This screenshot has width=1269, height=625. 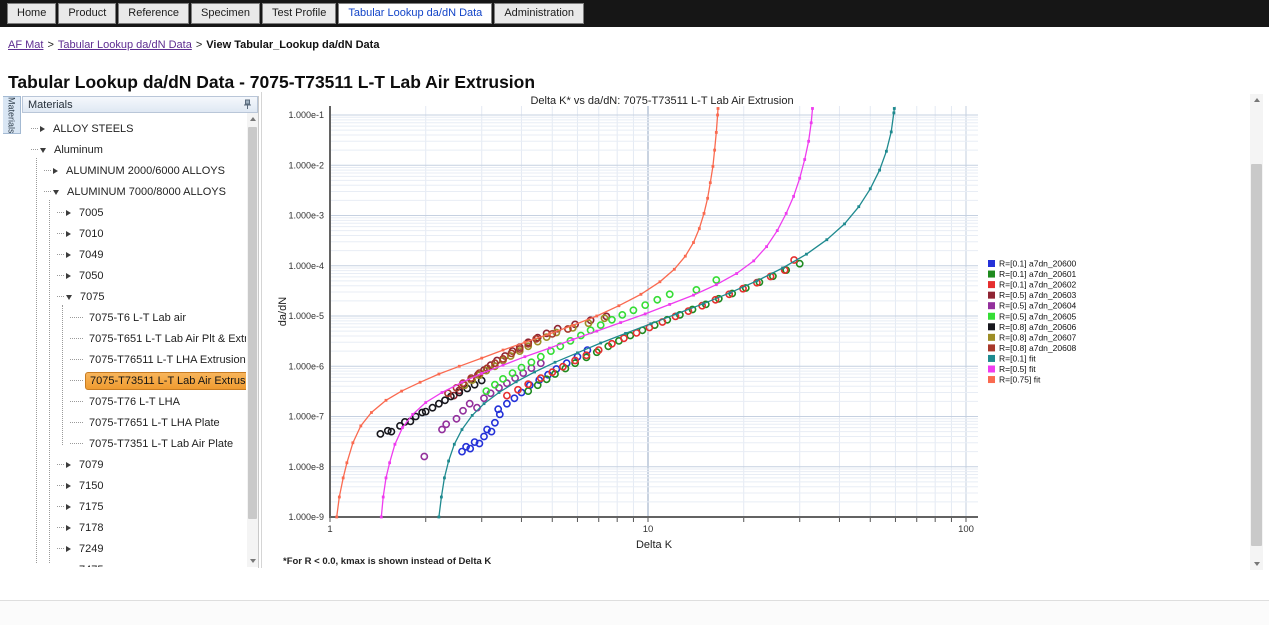 I want to click on tree-item-aluminum-2000-6000-alloys: ALUMINUM 2000/6000 ALLOYS, so click(x=134, y=170).